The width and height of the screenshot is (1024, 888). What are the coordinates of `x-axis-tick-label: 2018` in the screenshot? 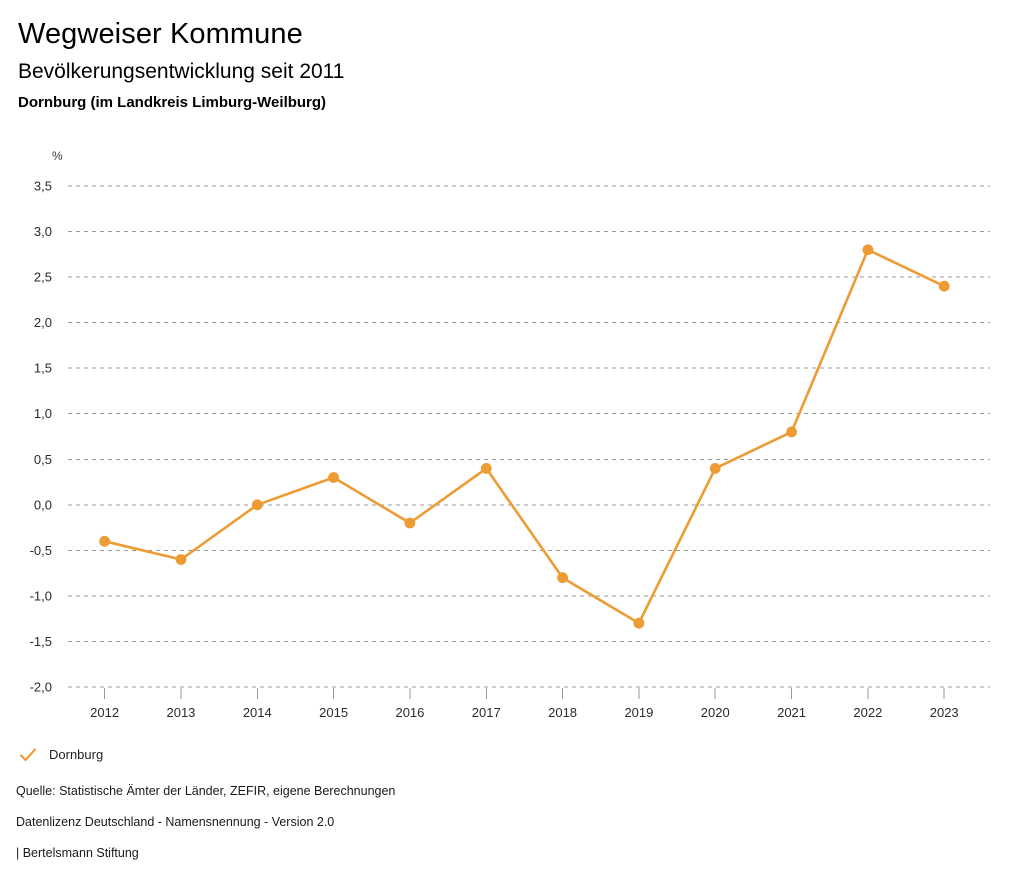 It's located at (562, 712).